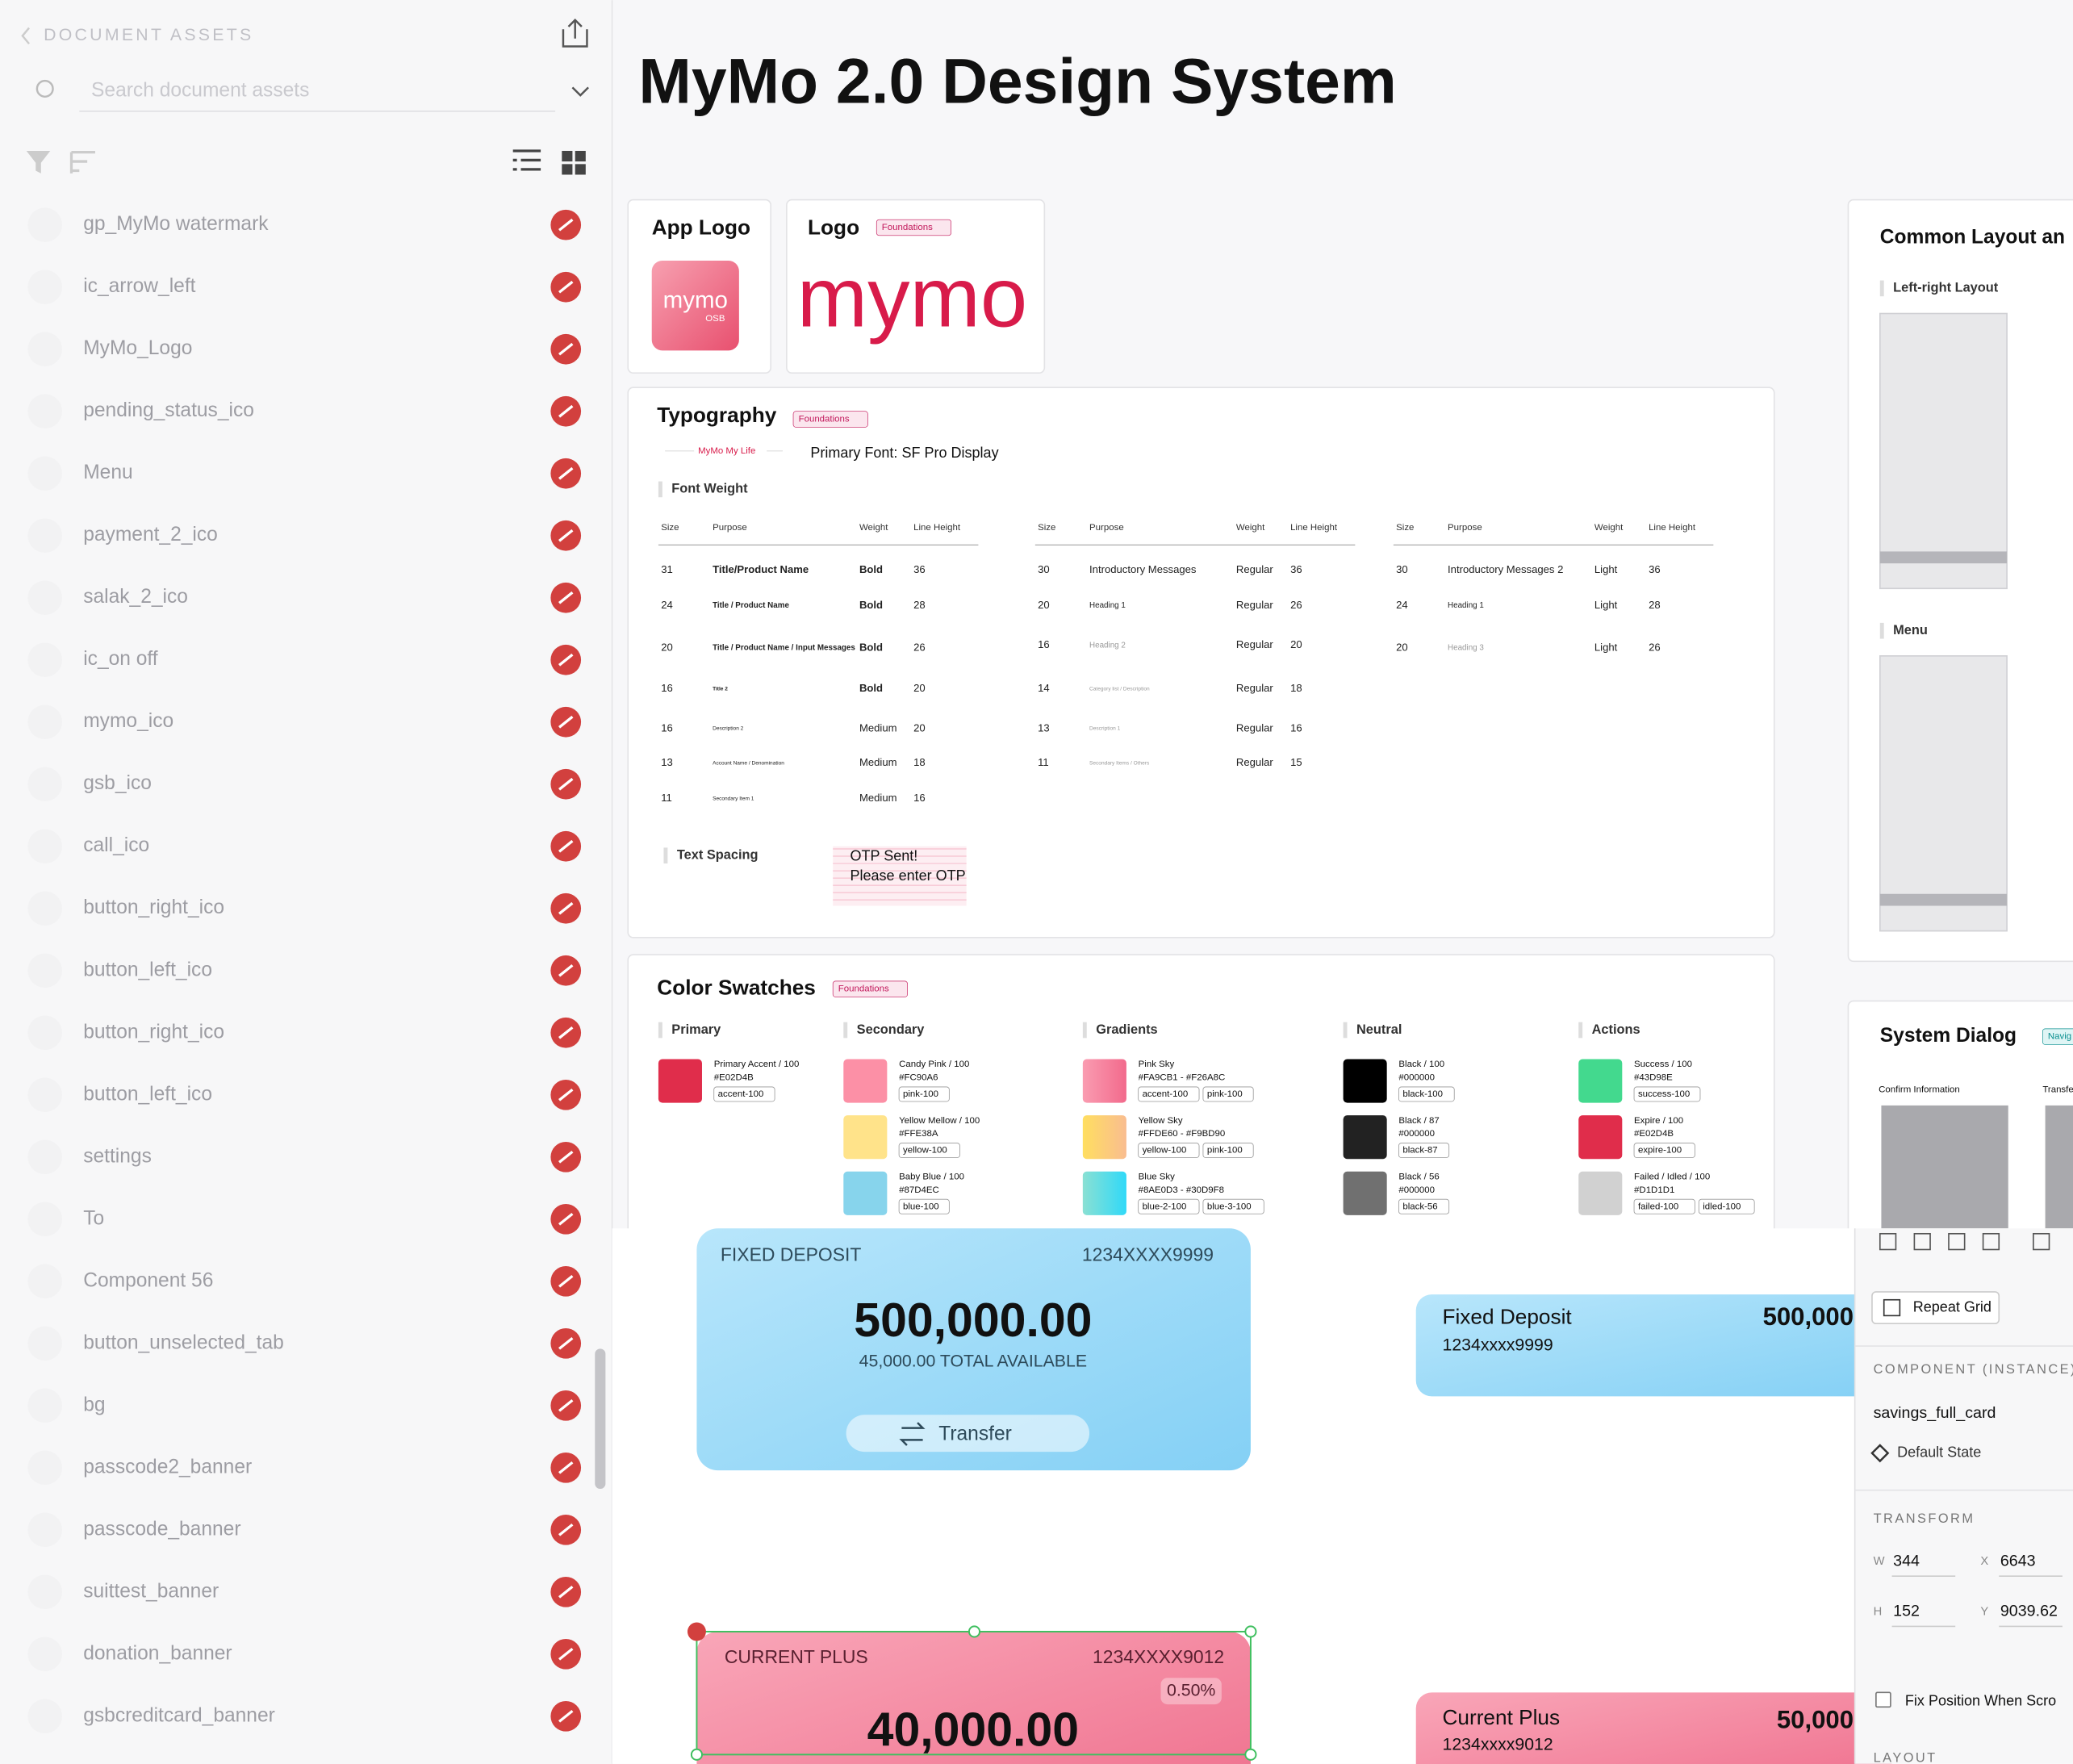 The height and width of the screenshot is (1764, 2073). Describe the element at coordinates (116, 845) in the screenshot. I see `asset-name: call_ico` at that location.